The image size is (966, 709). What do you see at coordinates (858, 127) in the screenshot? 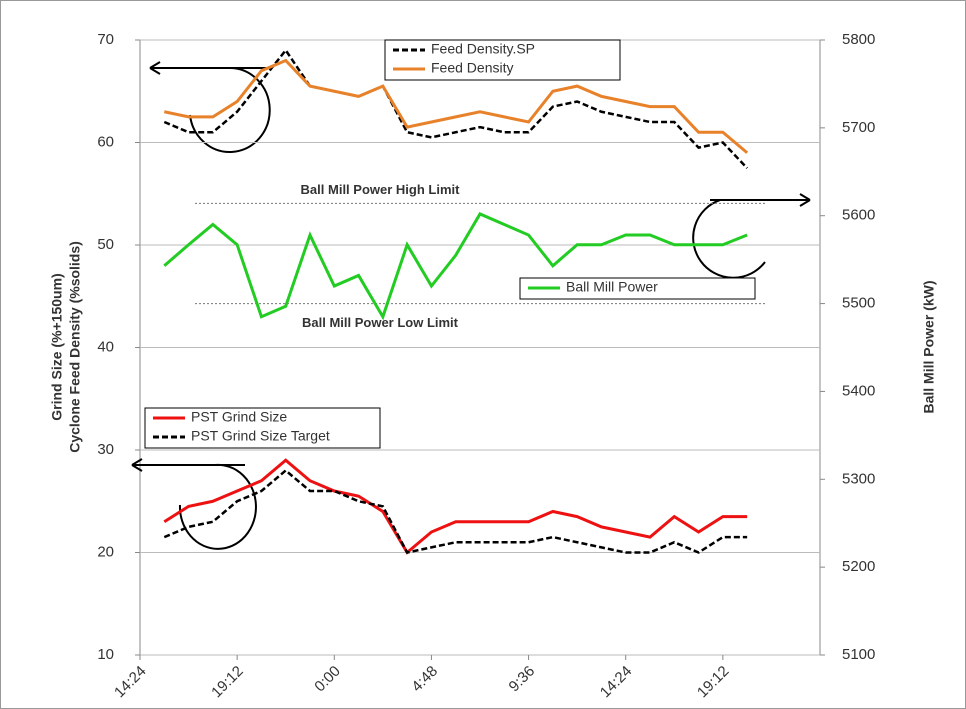
I see `y2-tick-label: 5700` at bounding box center [858, 127].